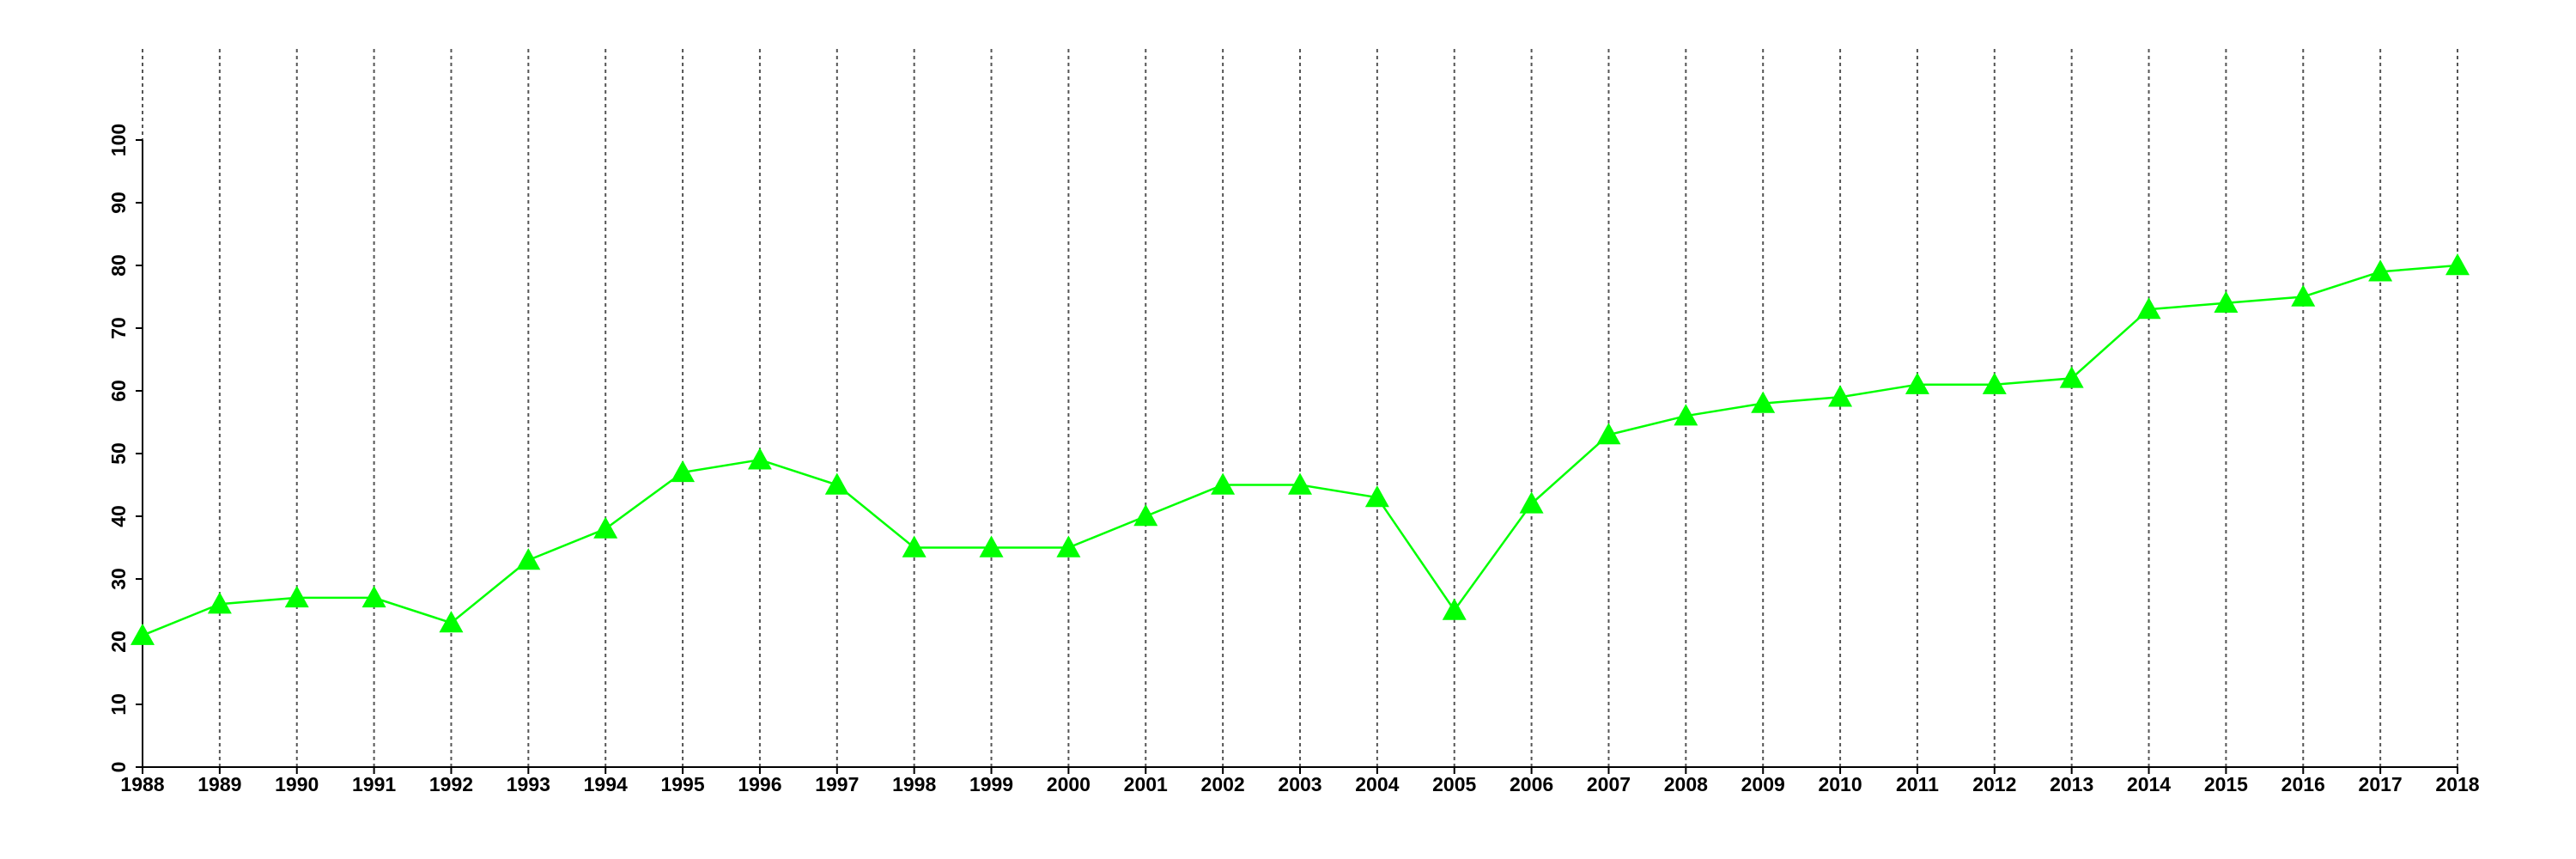 The image size is (2576, 859). Describe the element at coordinates (118, 266) in the screenshot. I see `y-tick-label: 80` at that location.